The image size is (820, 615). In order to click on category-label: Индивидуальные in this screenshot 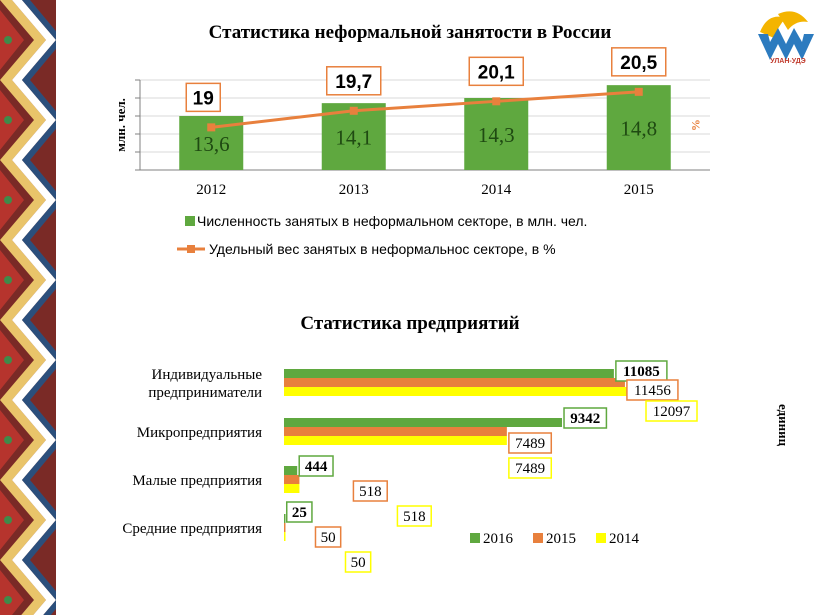, I will do `click(207, 375)`.